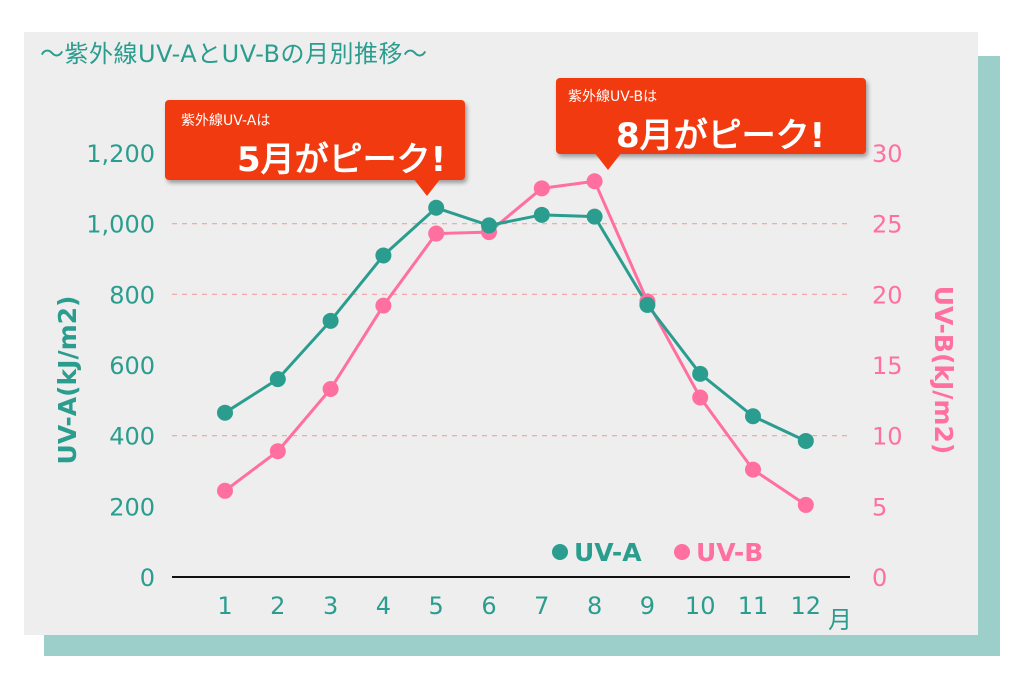 Image resolution: width=1024 pixels, height=692 pixels. I want to click on uvb-callout-line1: 紫外線UV-Bは, so click(613, 97).